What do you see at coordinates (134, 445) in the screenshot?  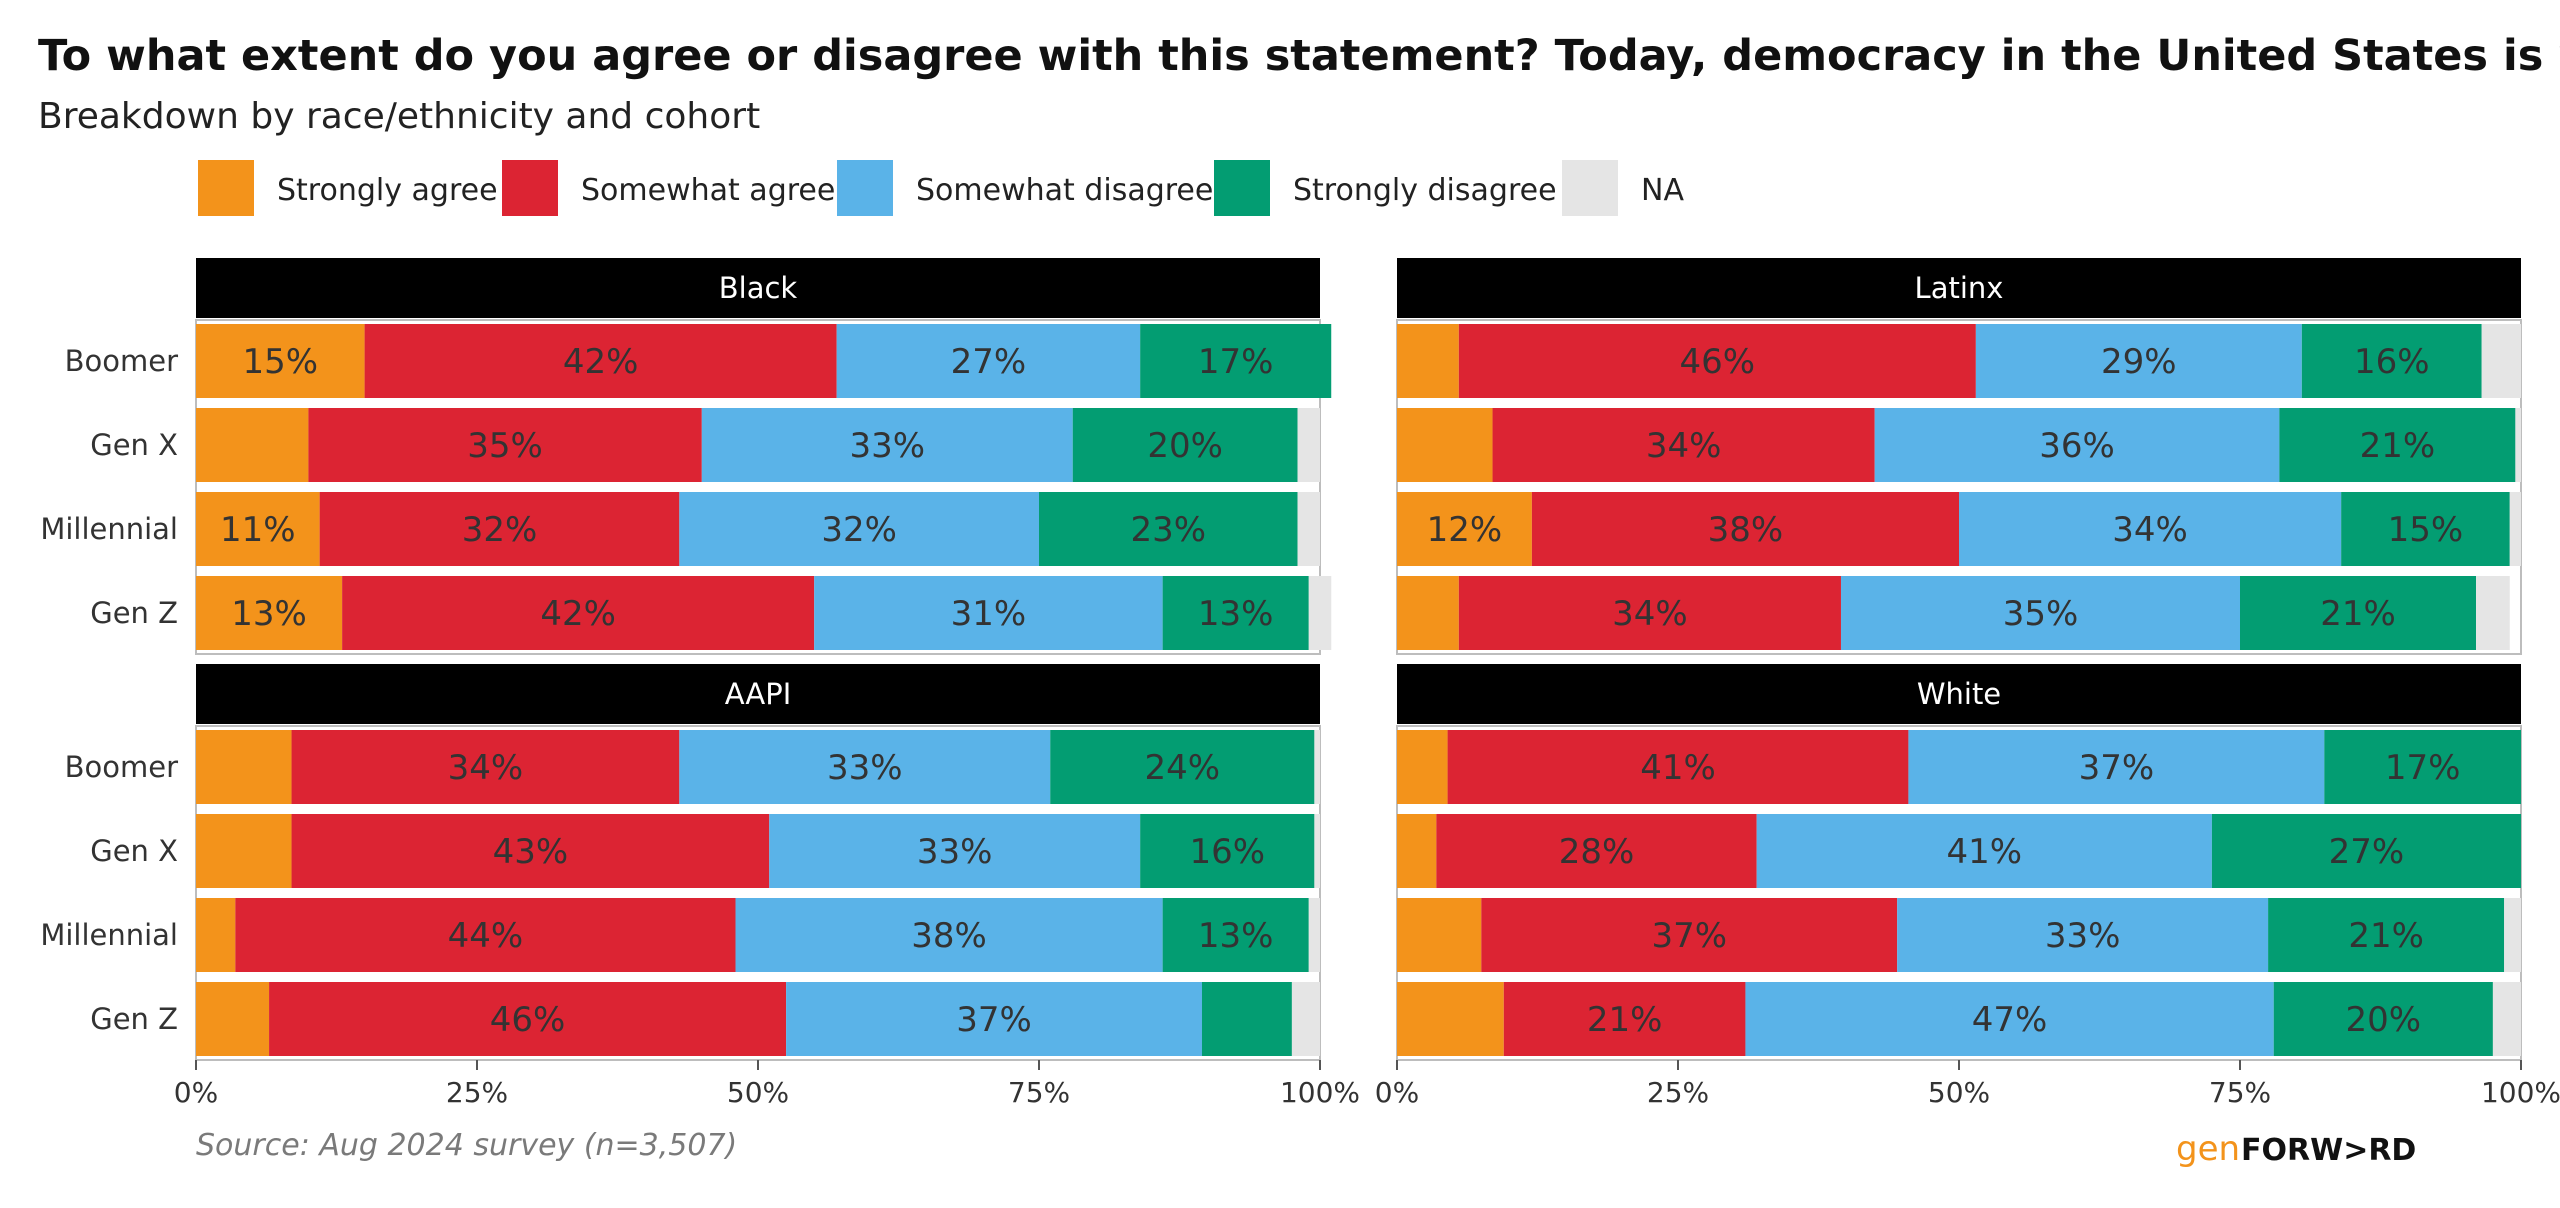 I see `row-label: Gen X` at bounding box center [134, 445].